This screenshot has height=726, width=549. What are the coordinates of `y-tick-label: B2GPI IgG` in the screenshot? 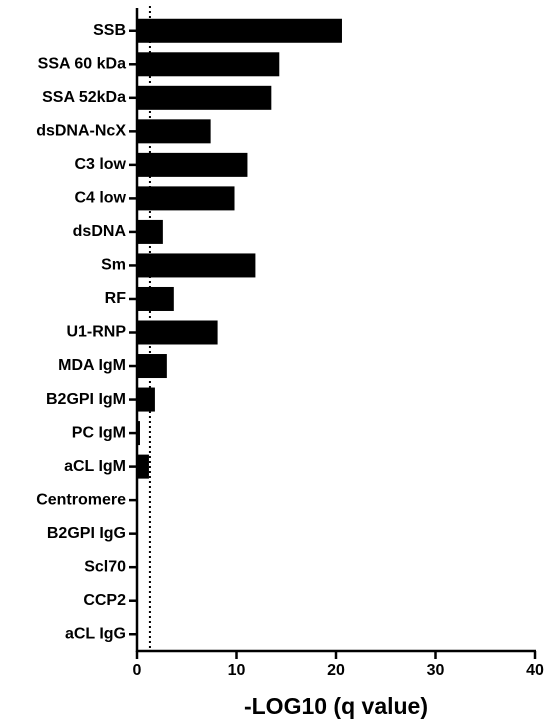 It's located at (86, 533).